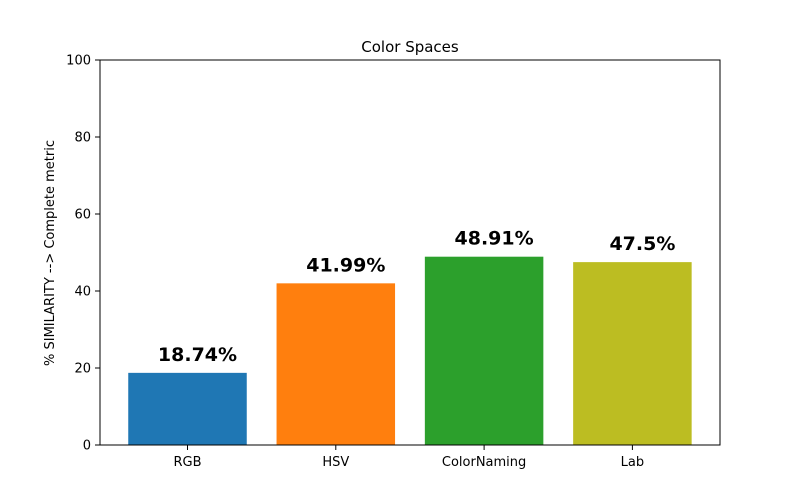  What do you see at coordinates (408, 457) in the screenshot?
I see `x-axis-ticks: RGB HSV ColorNaming Lab` at bounding box center [408, 457].